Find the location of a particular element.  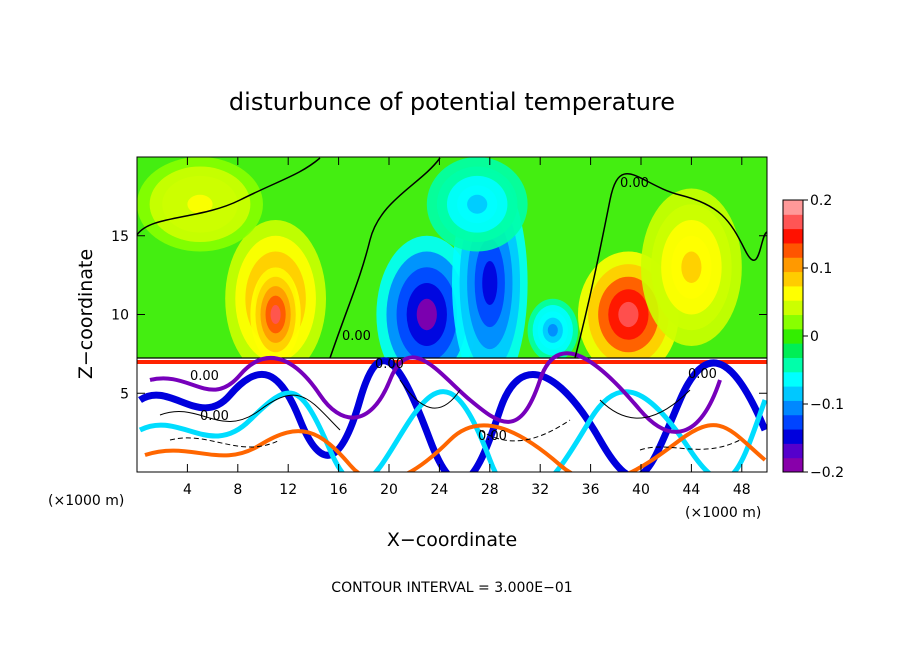

colorbar-tick-label: −0.2 is located at coordinates (827, 473).